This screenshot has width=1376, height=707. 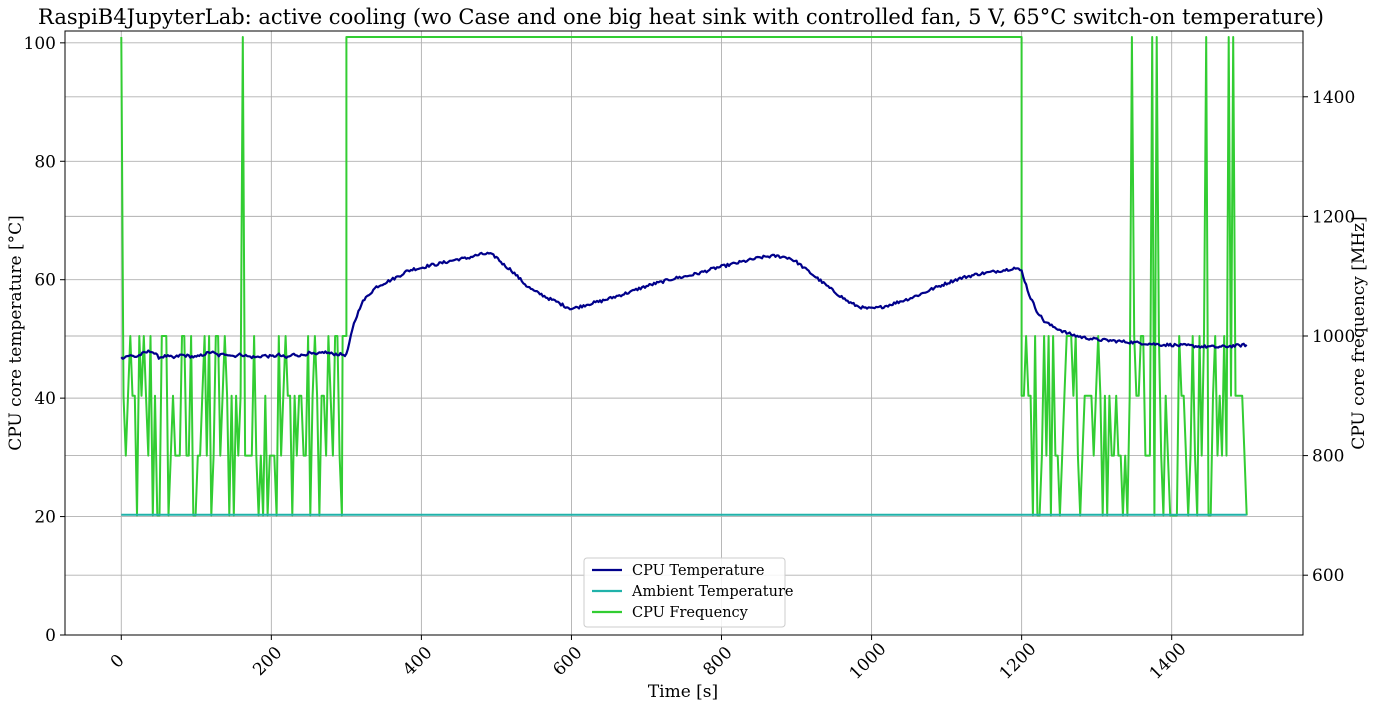 I want to click on x-axis-label: Time [s], so click(x=683, y=692).